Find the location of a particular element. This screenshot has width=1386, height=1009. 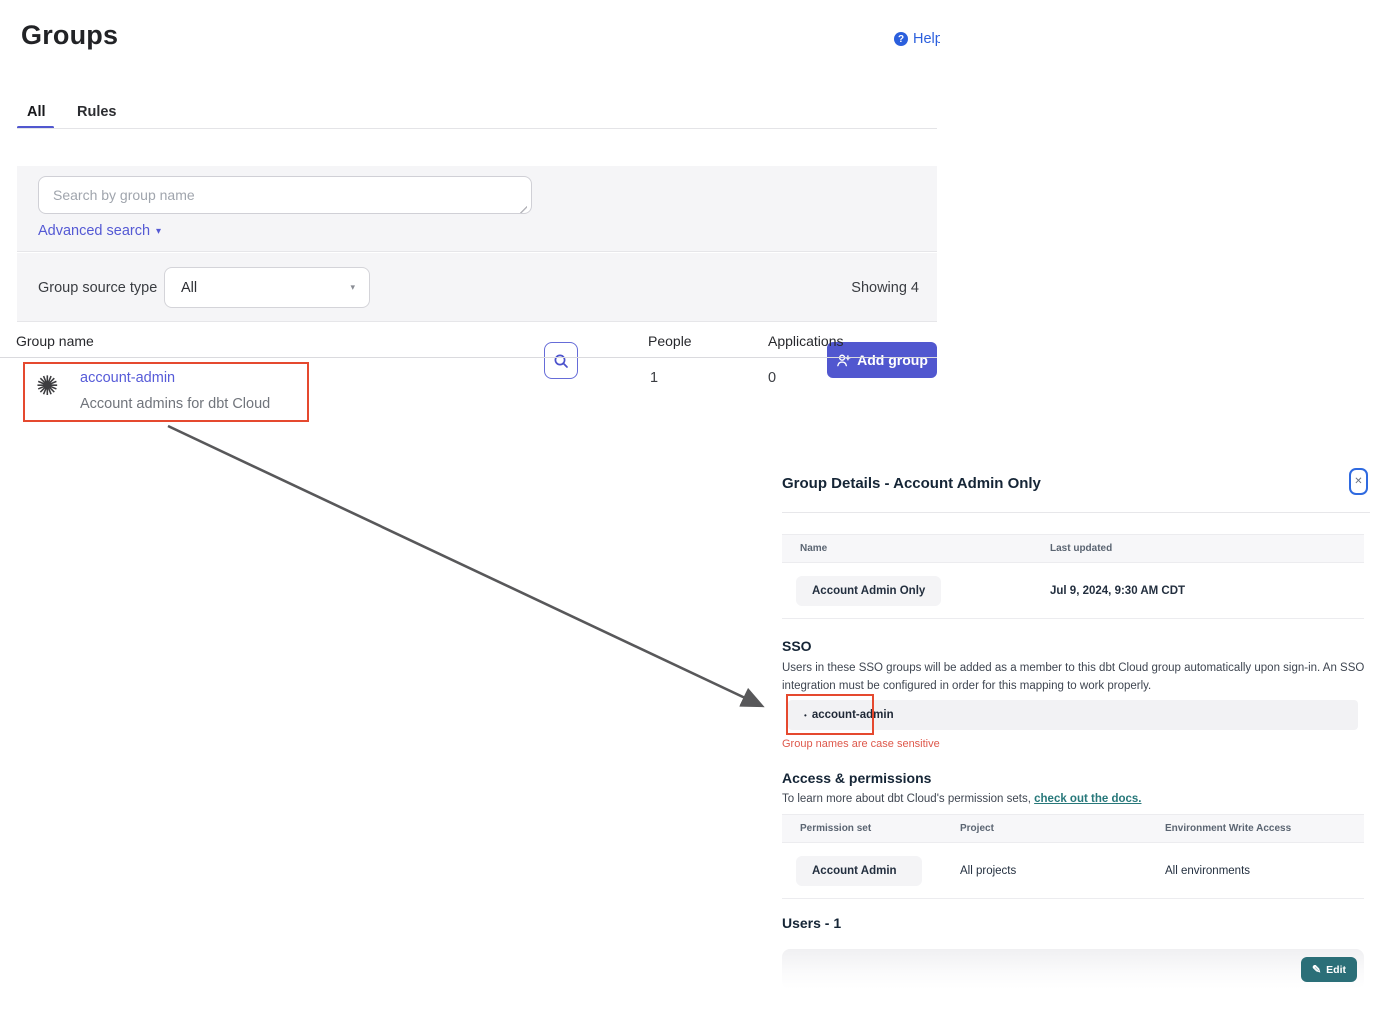

col-permission-set: Permission set is located at coordinates (836, 828).